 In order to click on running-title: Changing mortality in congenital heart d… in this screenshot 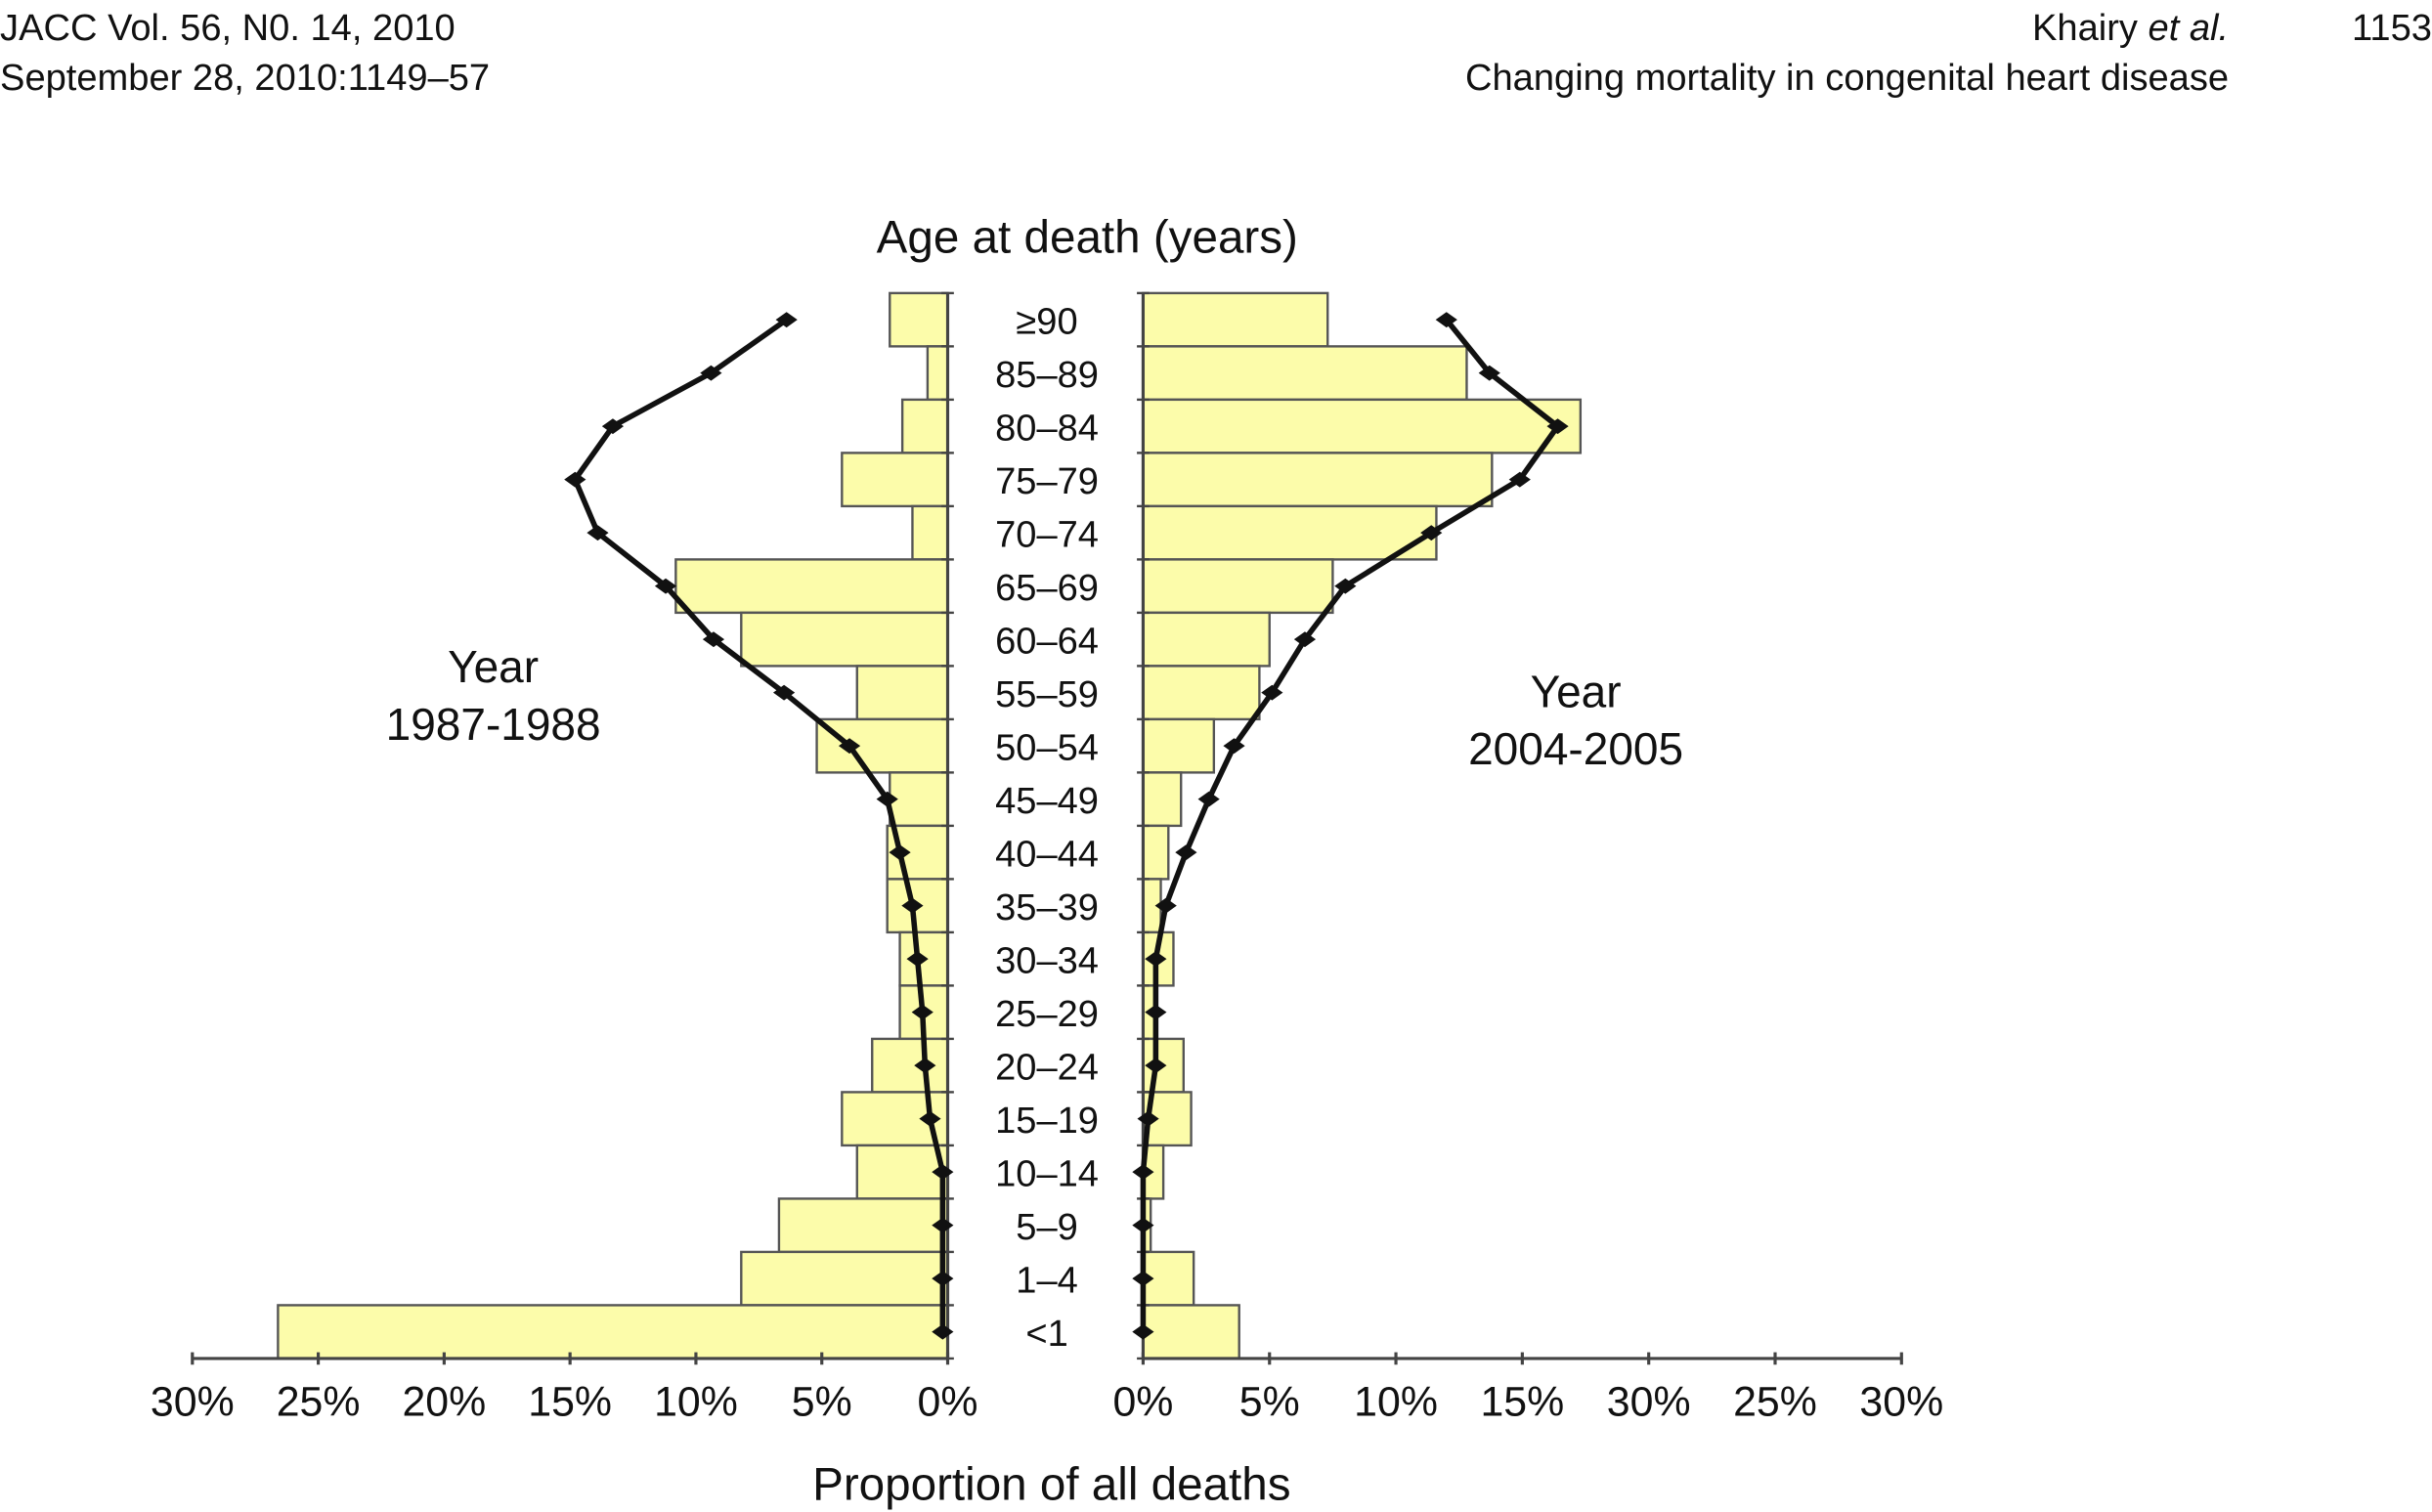, I will do `click(1847, 78)`.